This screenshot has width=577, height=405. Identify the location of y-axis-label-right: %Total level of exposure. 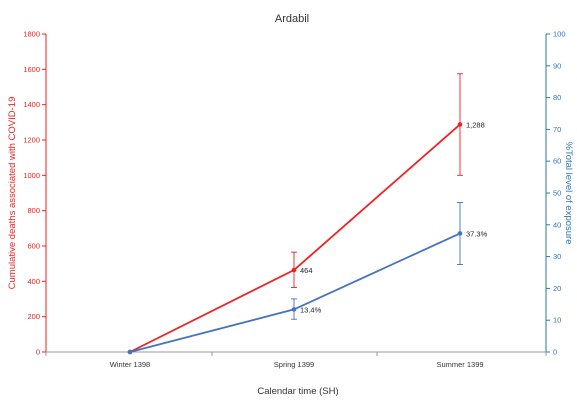
(568, 193).